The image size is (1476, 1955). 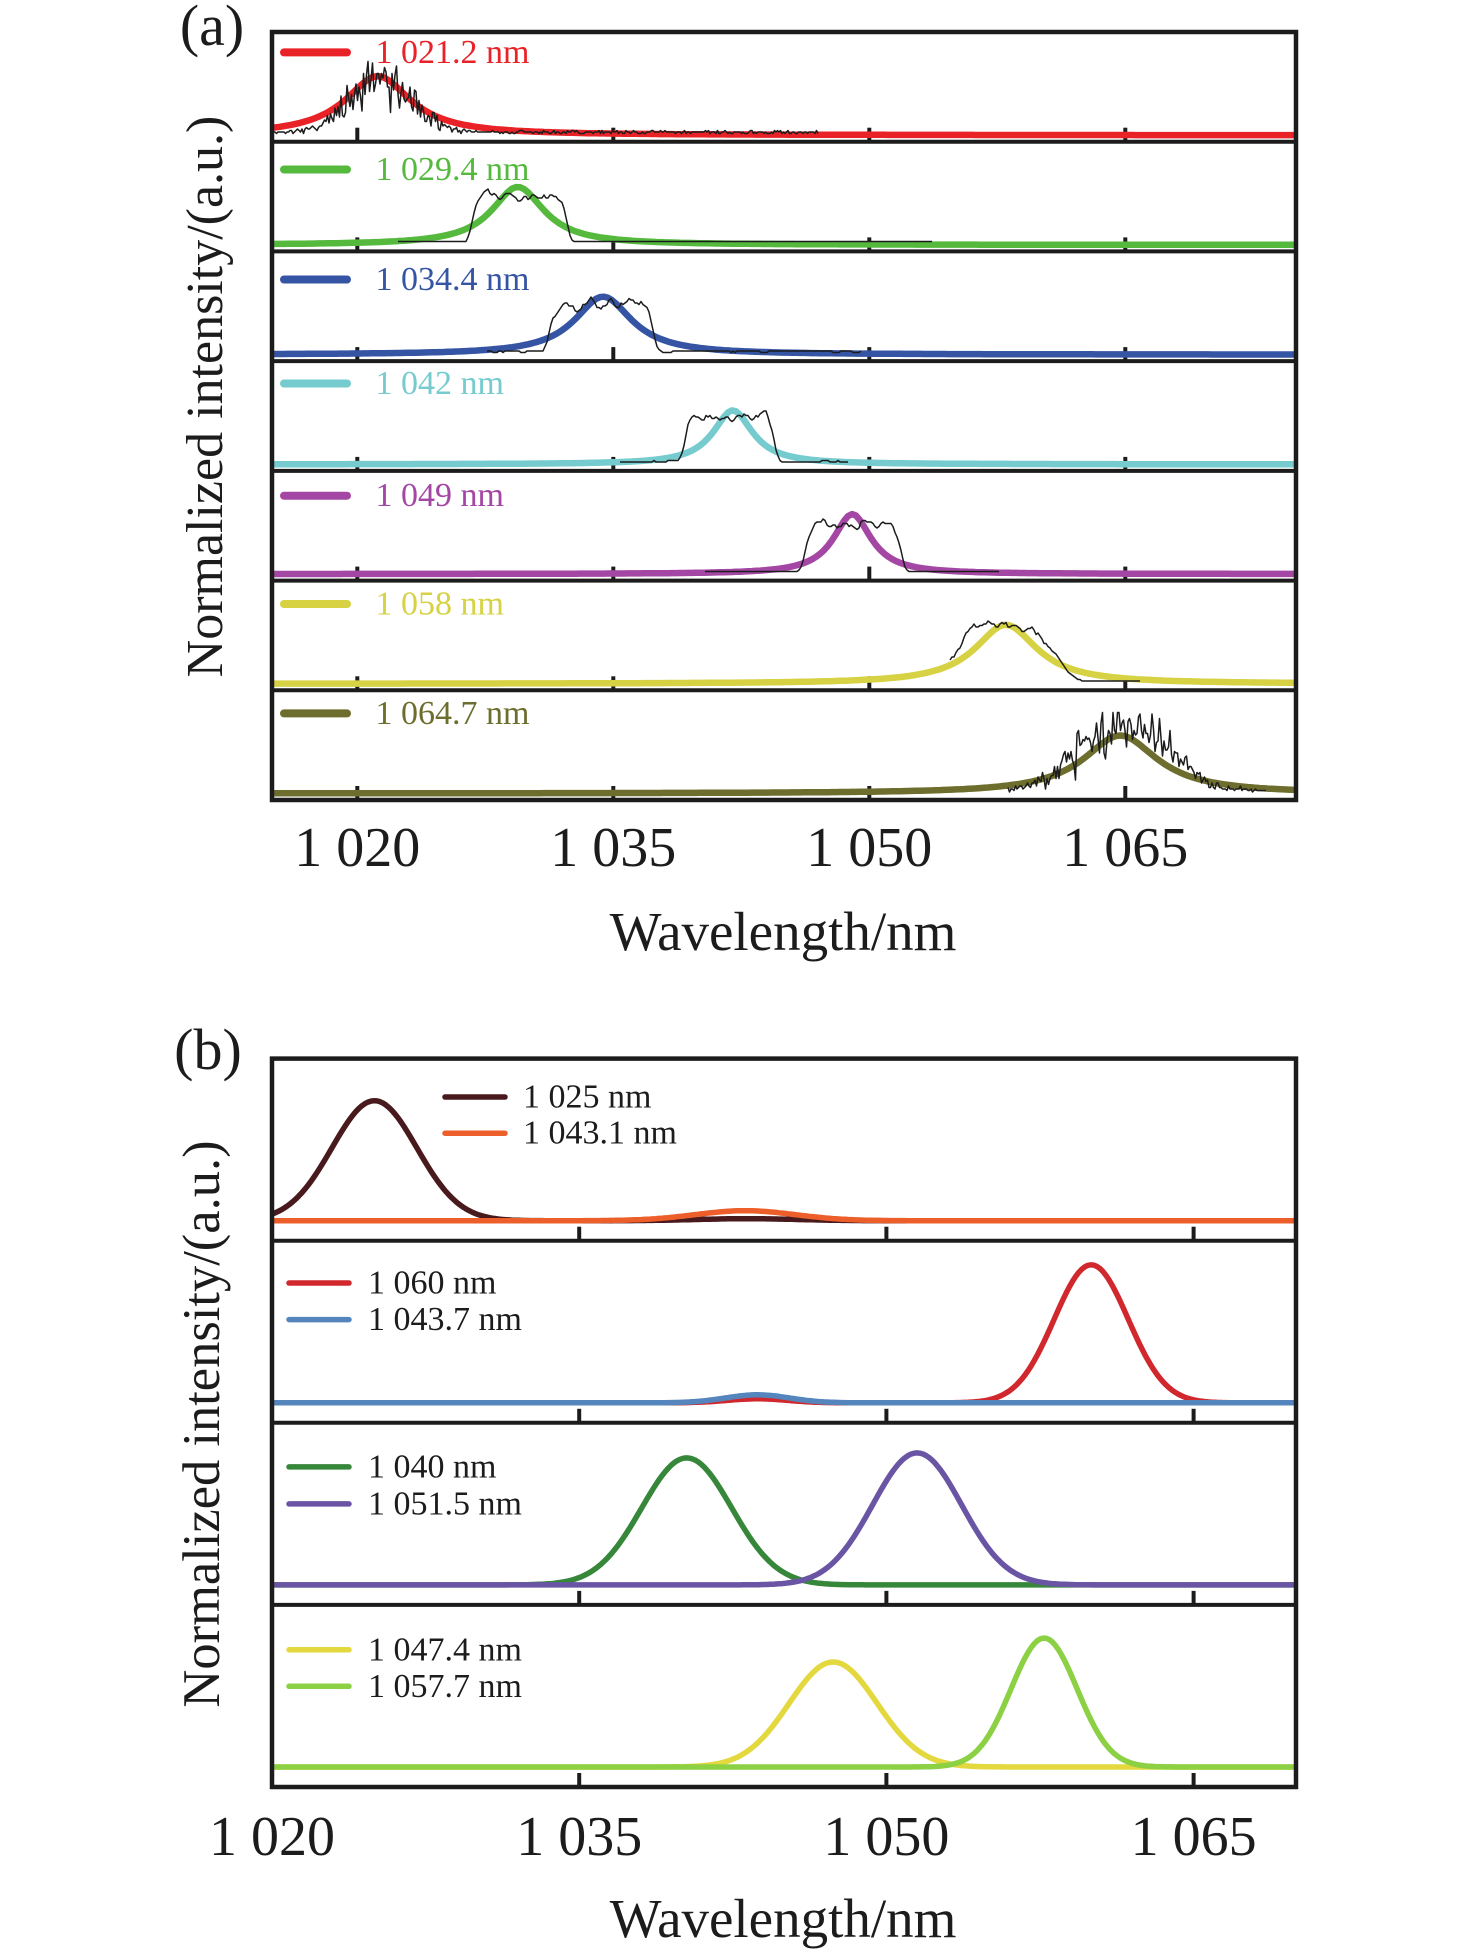 What do you see at coordinates (453, 52) in the screenshot?
I see `svg-text: 1 021.2 nm` at bounding box center [453, 52].